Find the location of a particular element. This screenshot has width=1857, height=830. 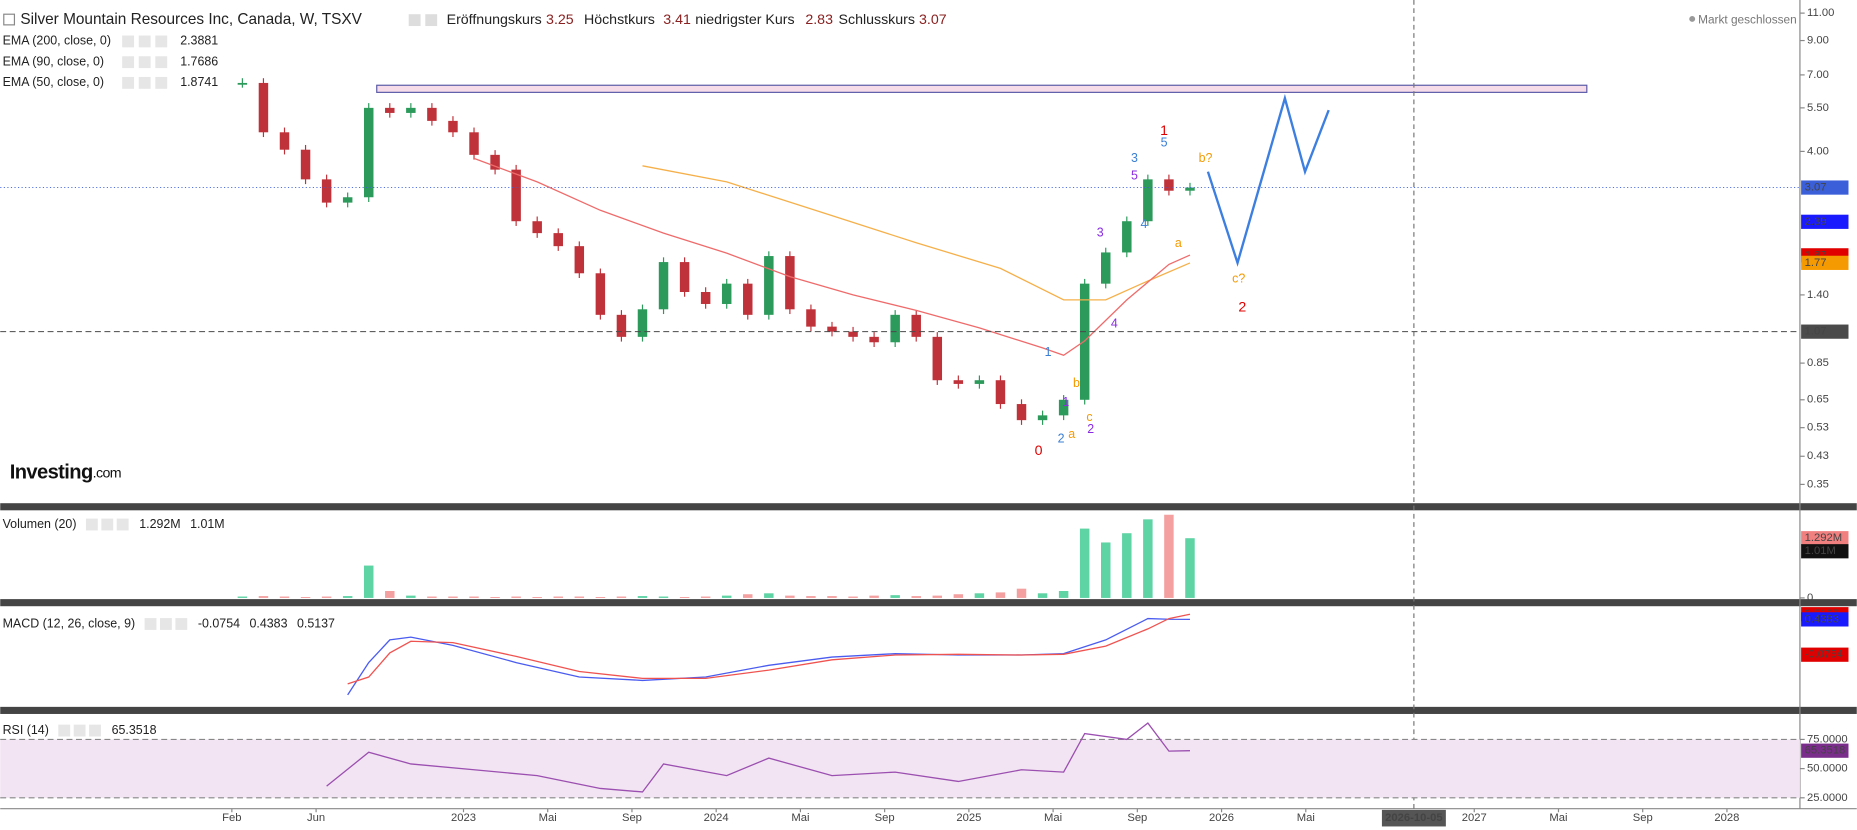

collapse-icon is located at coordinates (9, 19).